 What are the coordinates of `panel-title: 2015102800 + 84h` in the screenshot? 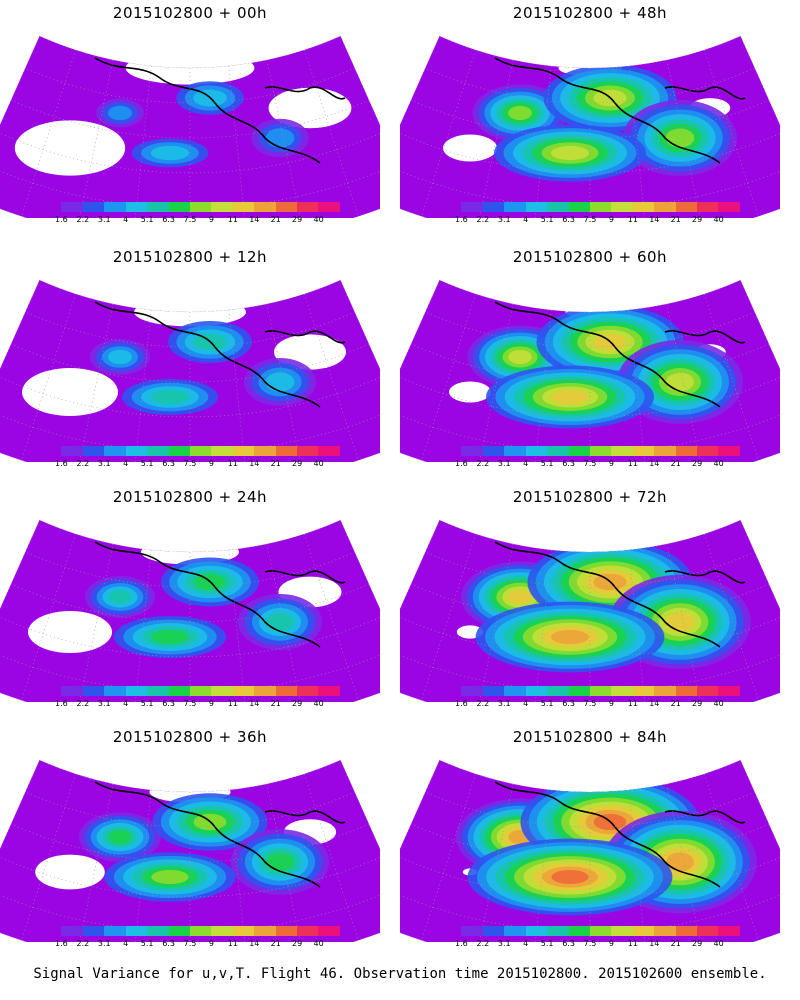 It's located at (590, 737).